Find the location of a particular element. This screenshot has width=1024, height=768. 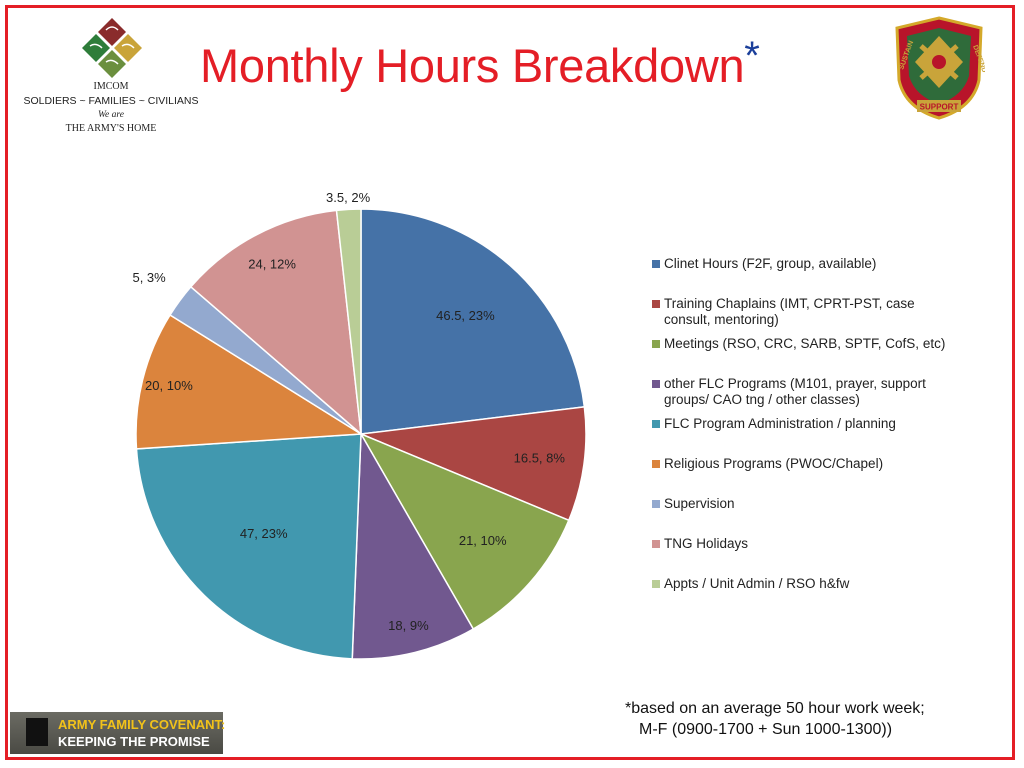

army-star-icon is located at coordinates (37, 732).